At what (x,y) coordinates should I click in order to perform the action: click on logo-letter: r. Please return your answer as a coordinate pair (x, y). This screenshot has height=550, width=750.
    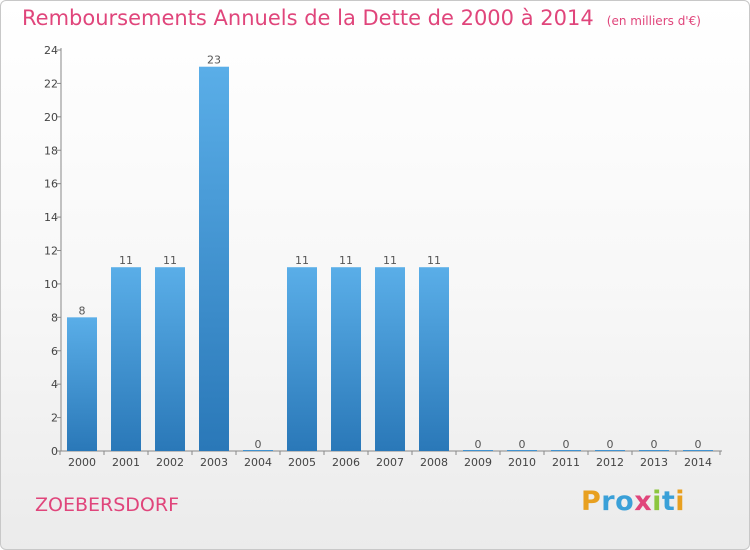
    Looking at the image, I should click on (608, 501).